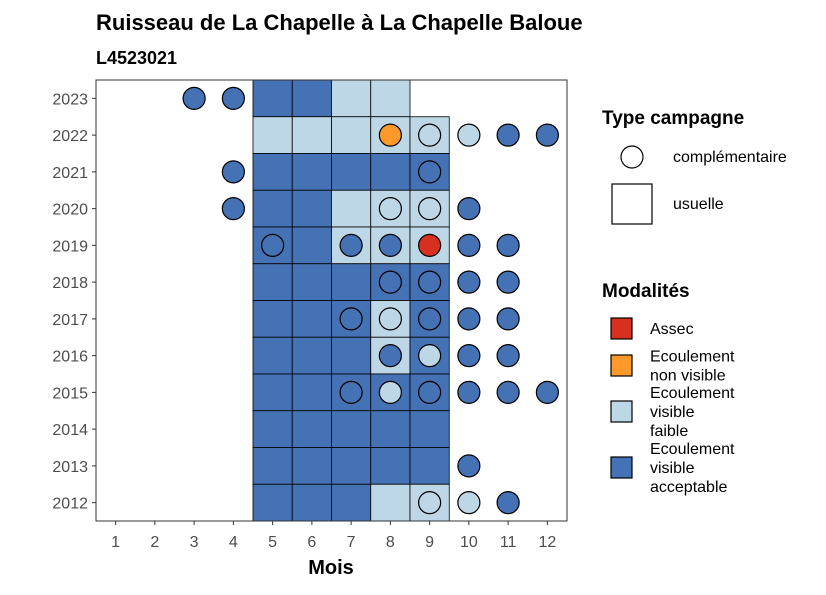 The width and height of the screenshot is (826, 595). I want to click on x-tick-label: 12, so click(547, 542).